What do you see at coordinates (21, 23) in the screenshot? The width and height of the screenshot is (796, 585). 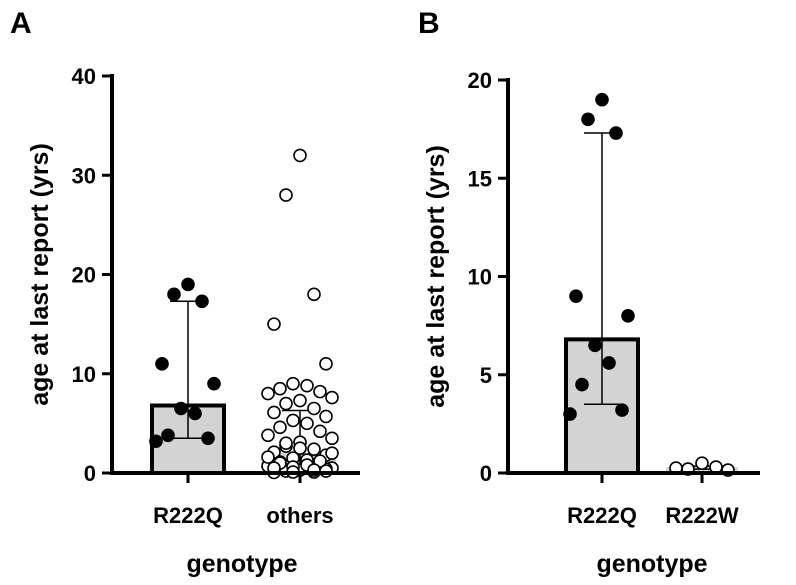 I see `panel-label: A` at bounding box center [21, 23].